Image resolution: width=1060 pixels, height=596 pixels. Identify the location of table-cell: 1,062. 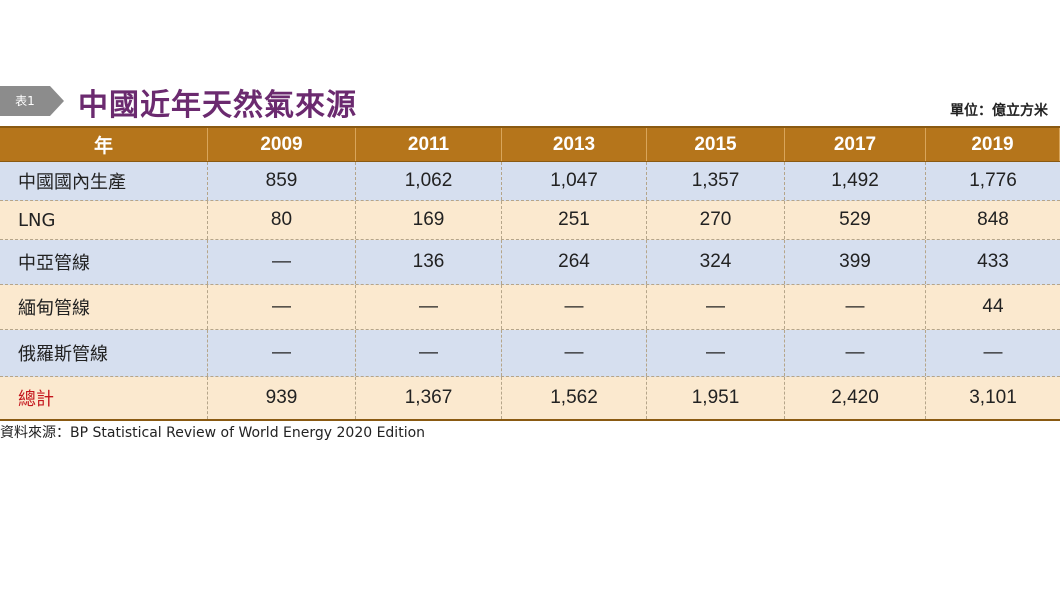
(429, 181).